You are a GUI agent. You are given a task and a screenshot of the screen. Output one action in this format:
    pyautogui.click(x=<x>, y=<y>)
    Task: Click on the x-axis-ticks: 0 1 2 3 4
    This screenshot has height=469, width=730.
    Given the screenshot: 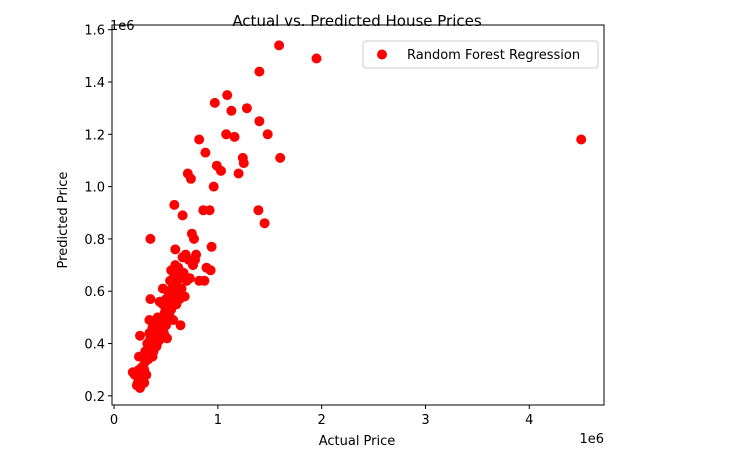 What is the action you would take?
    pyautogui.click(x=321, y=416)
    